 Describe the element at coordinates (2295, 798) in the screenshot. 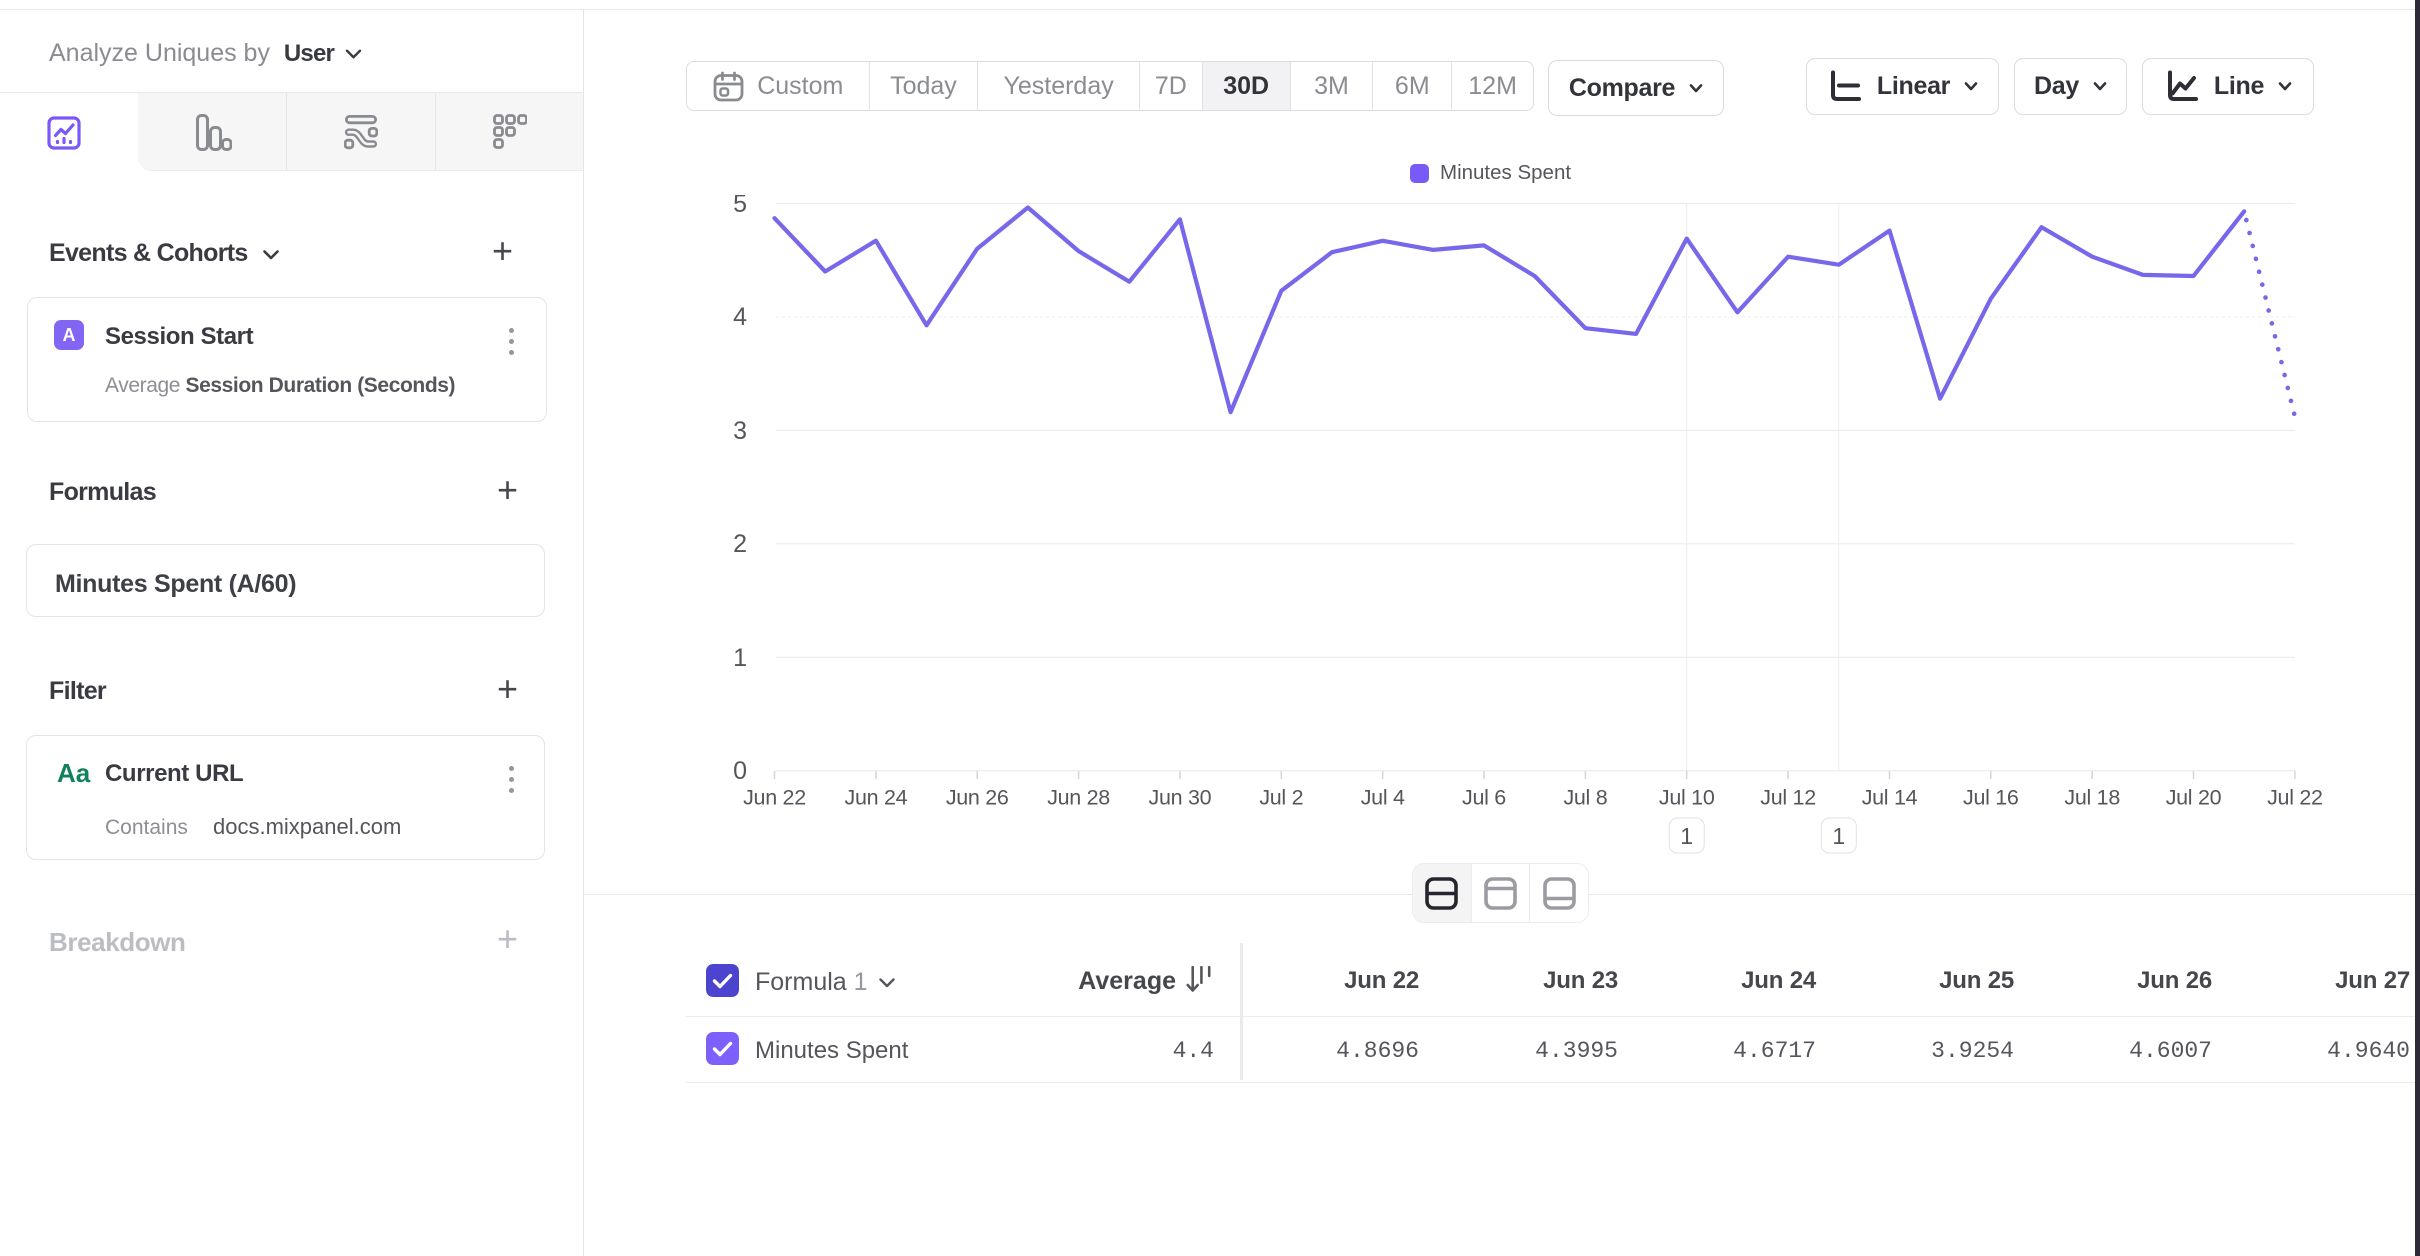

I see `svg-text: Jul 22` at that location.